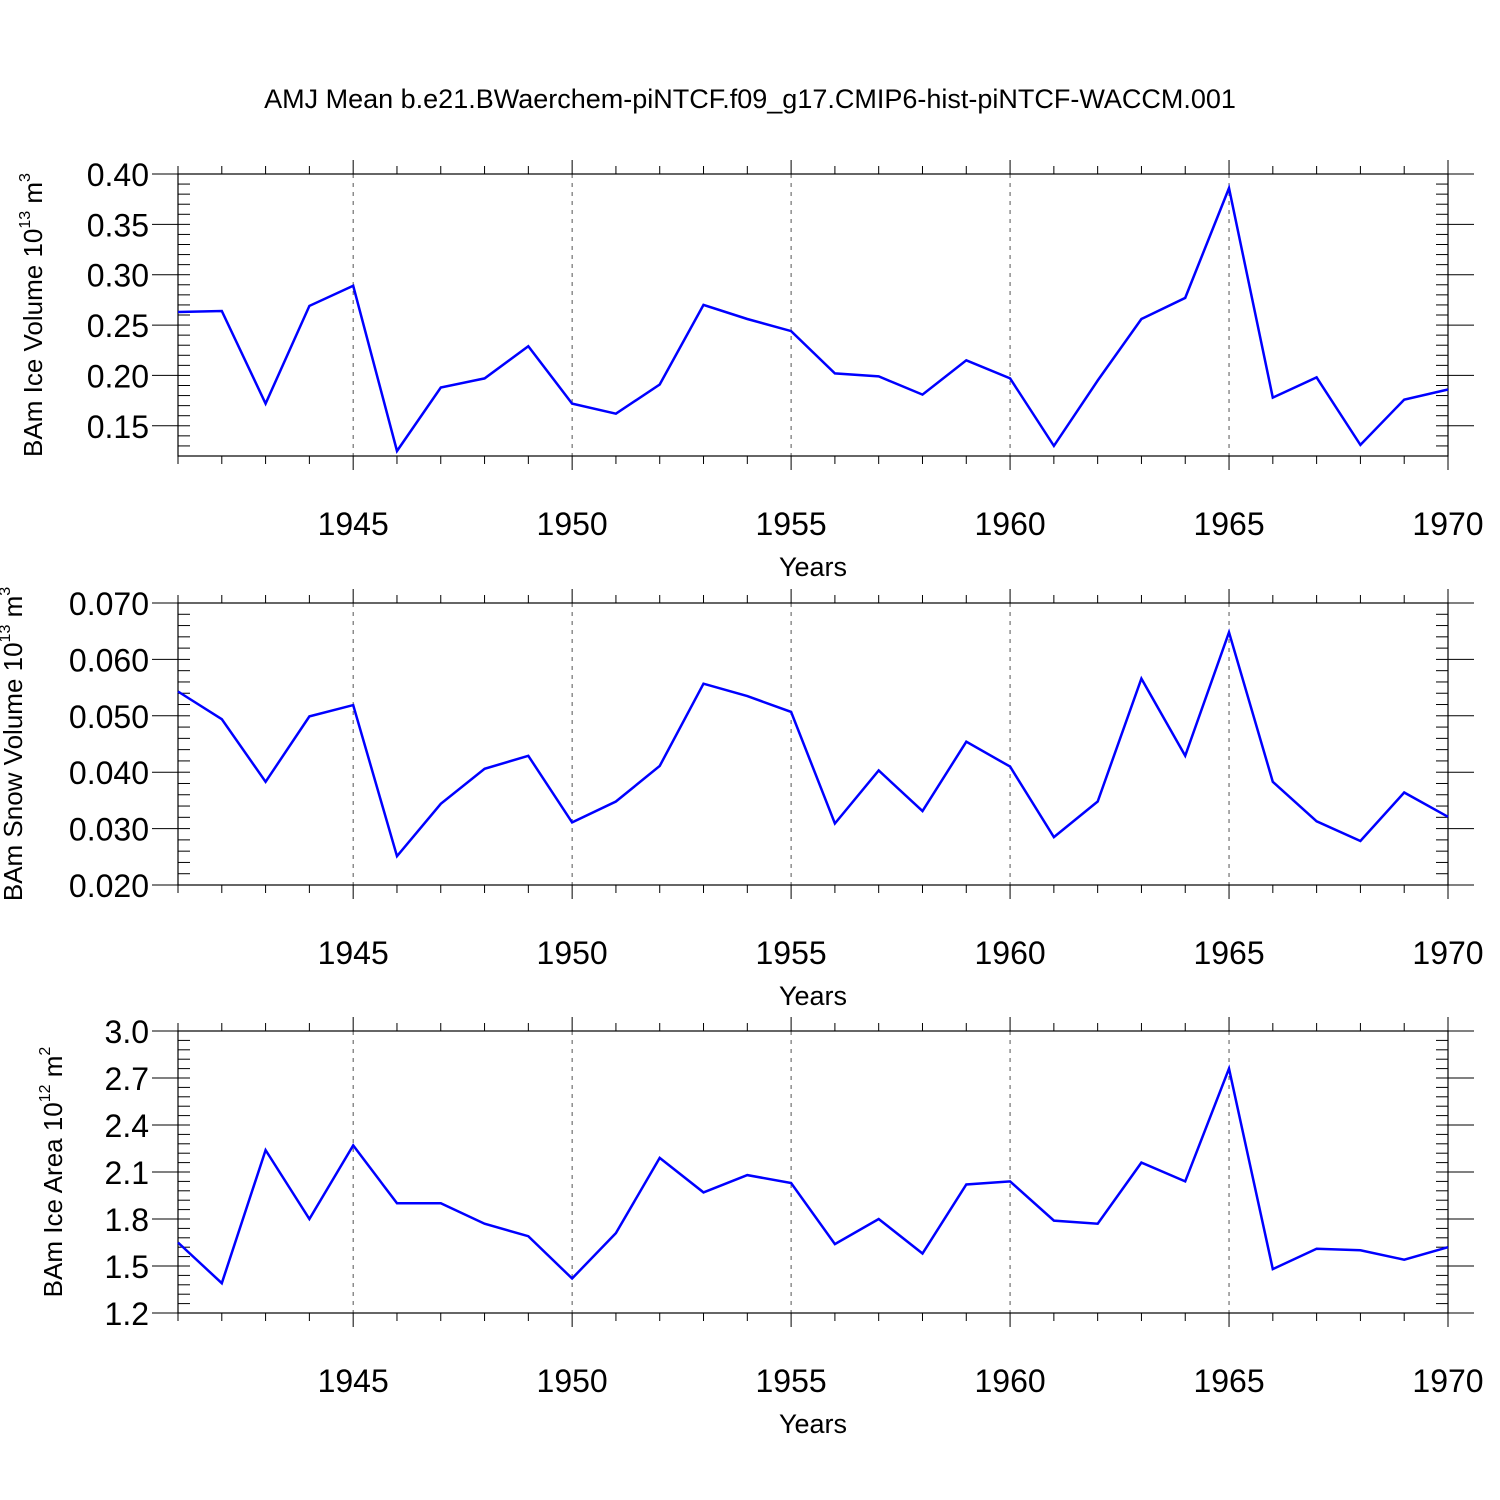 The width and height of the screenshot is (1500, 1500). What do you see at coordinates (118, 427) in the screenshot?
I see `y-tick-label: 0.15` at bounding box center [118, 427].